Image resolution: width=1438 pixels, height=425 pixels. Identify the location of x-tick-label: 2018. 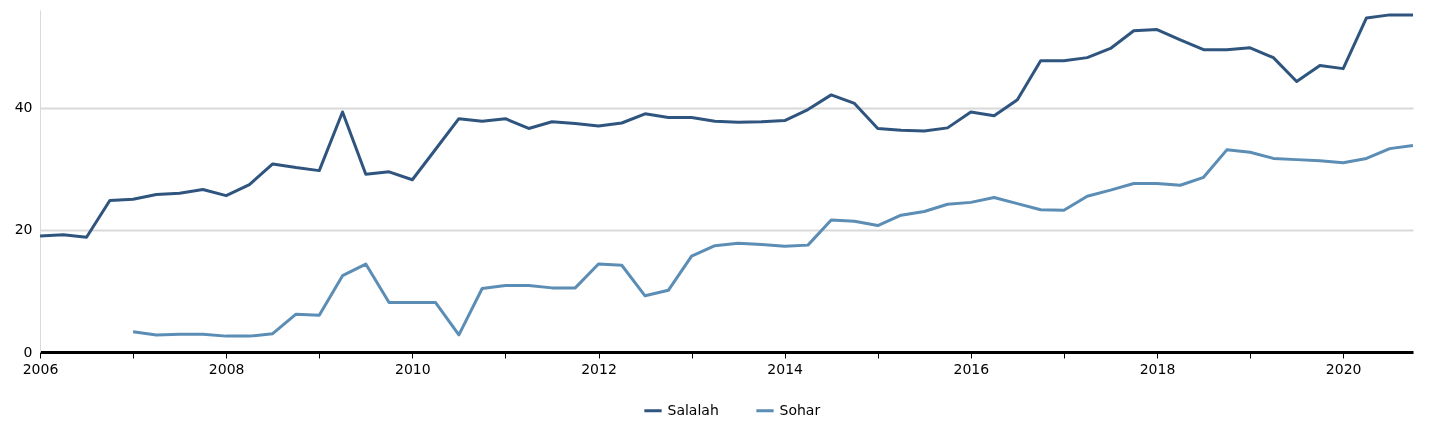
(1157, 368).